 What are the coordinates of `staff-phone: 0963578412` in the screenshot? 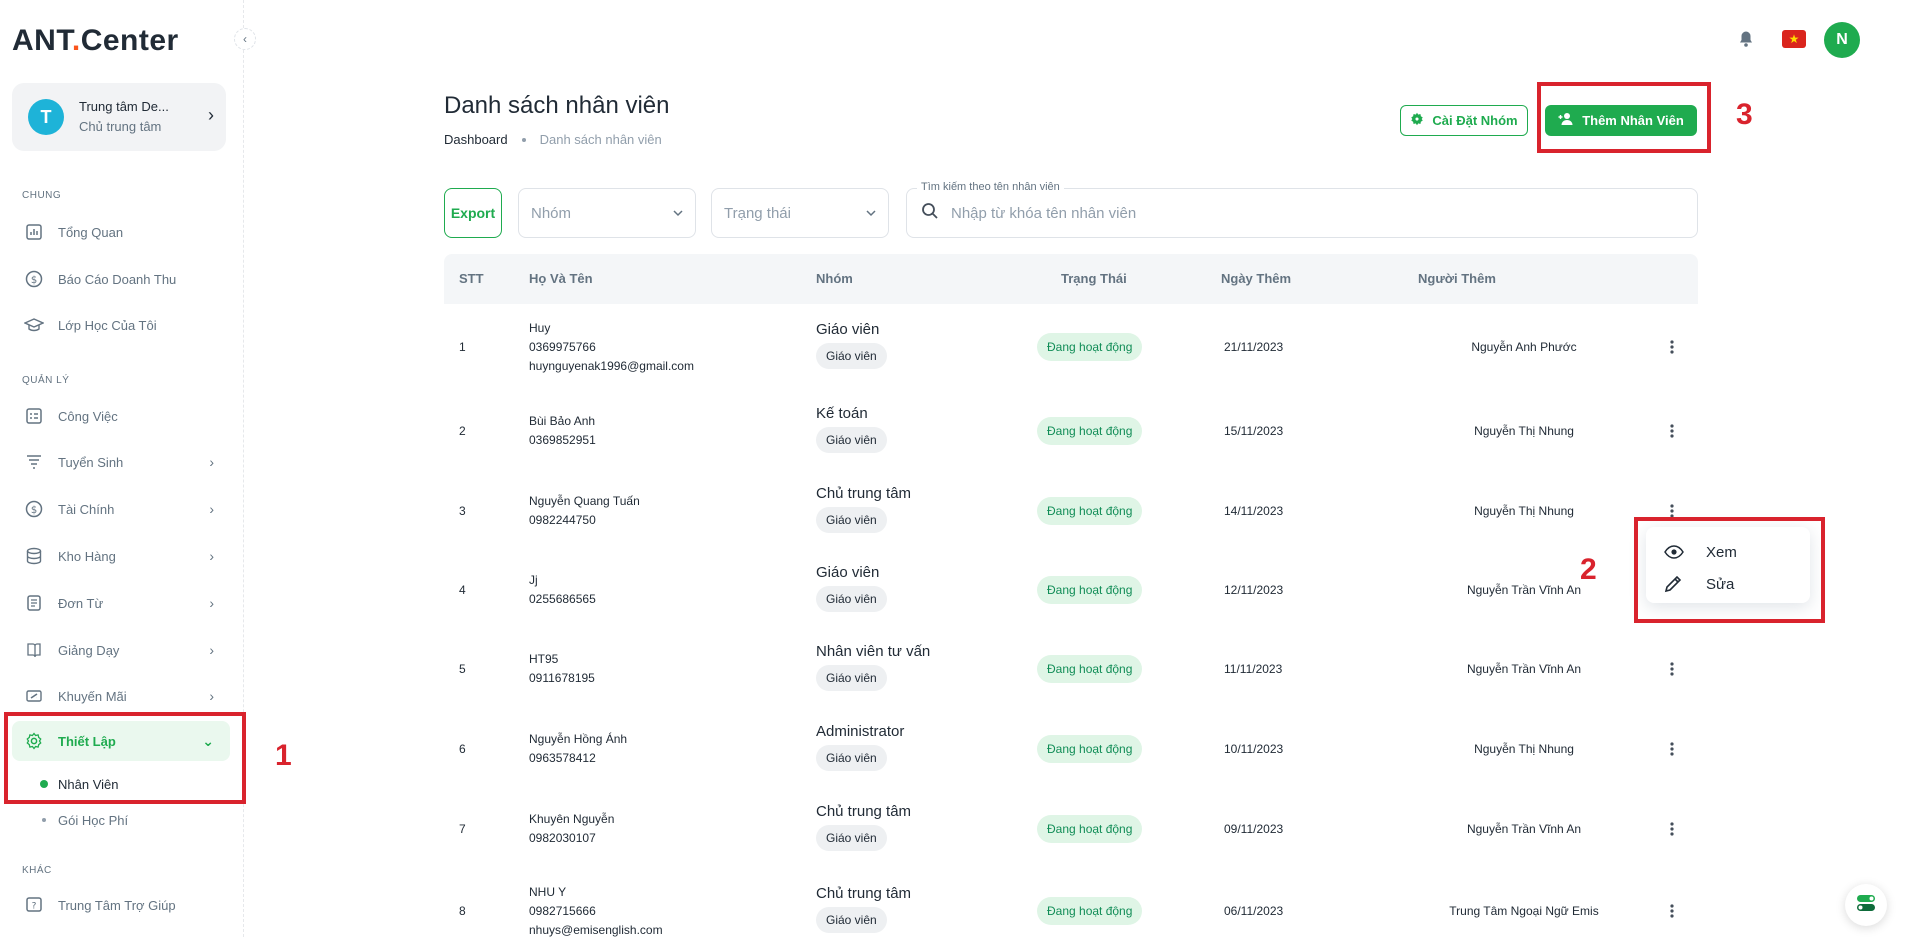 It's located at (562, 758).